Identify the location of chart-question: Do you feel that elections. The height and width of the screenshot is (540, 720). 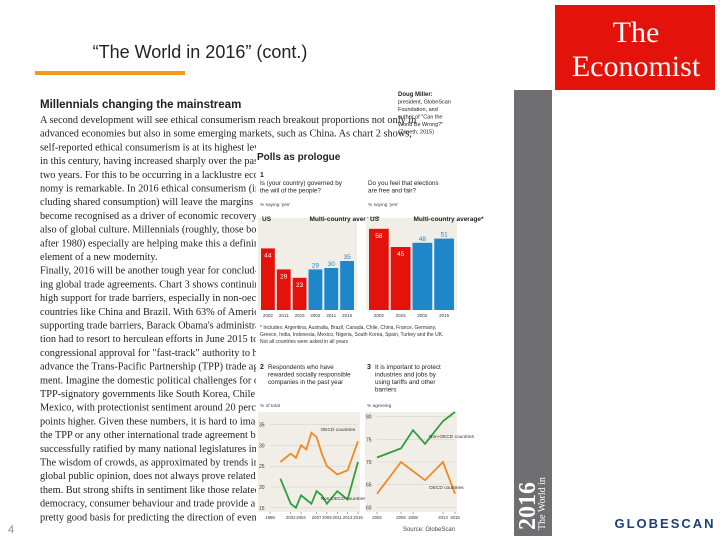
(403, 183).